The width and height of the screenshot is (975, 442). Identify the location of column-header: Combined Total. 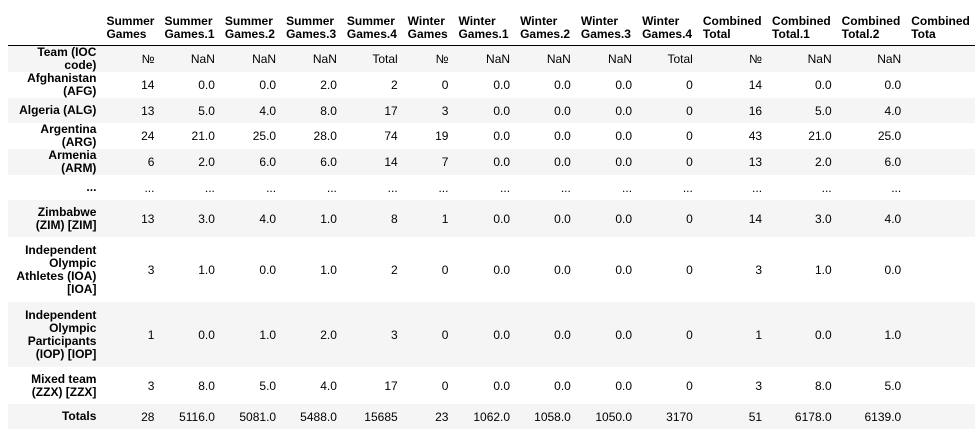
(732, 26).